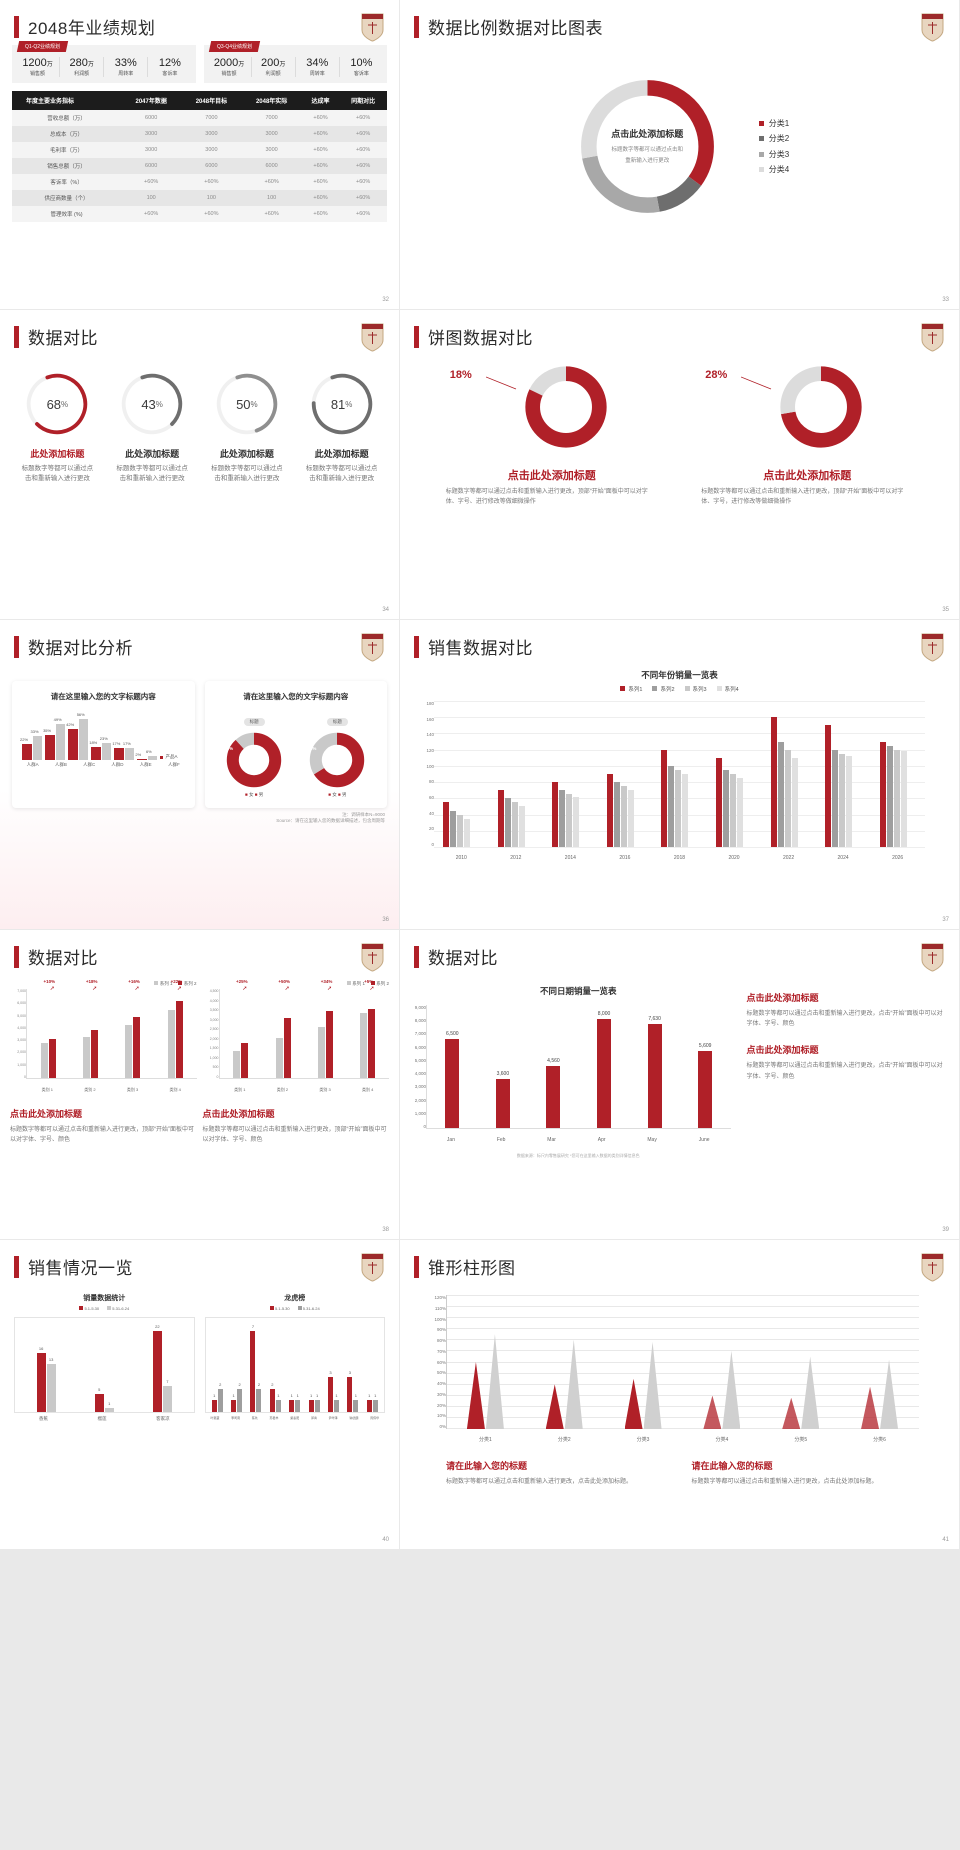 This screenshot has width=960, height=1850. What do you see at coordinates (779, 169) in the screenshot?
I see `legend-label: 分类4` at bounding box center [779, 169].